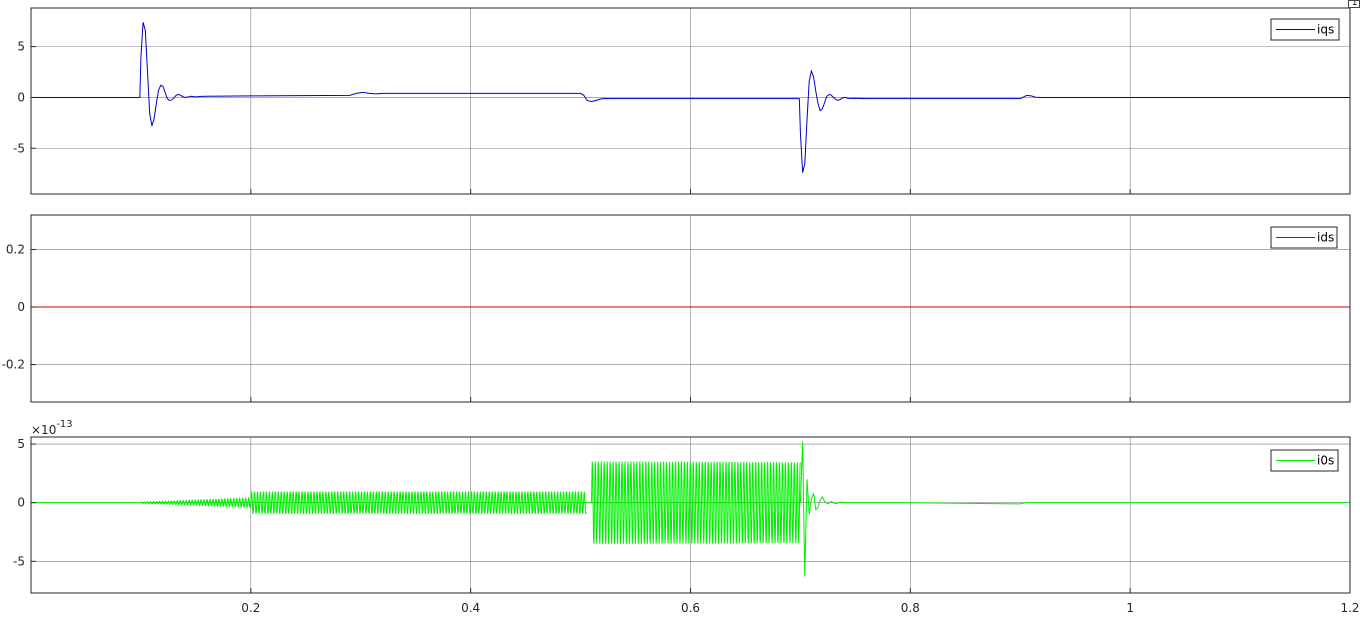 This screenshot has width=1366, height=626. I want to click on x-tick-label: 0.4, so click(470, 608).